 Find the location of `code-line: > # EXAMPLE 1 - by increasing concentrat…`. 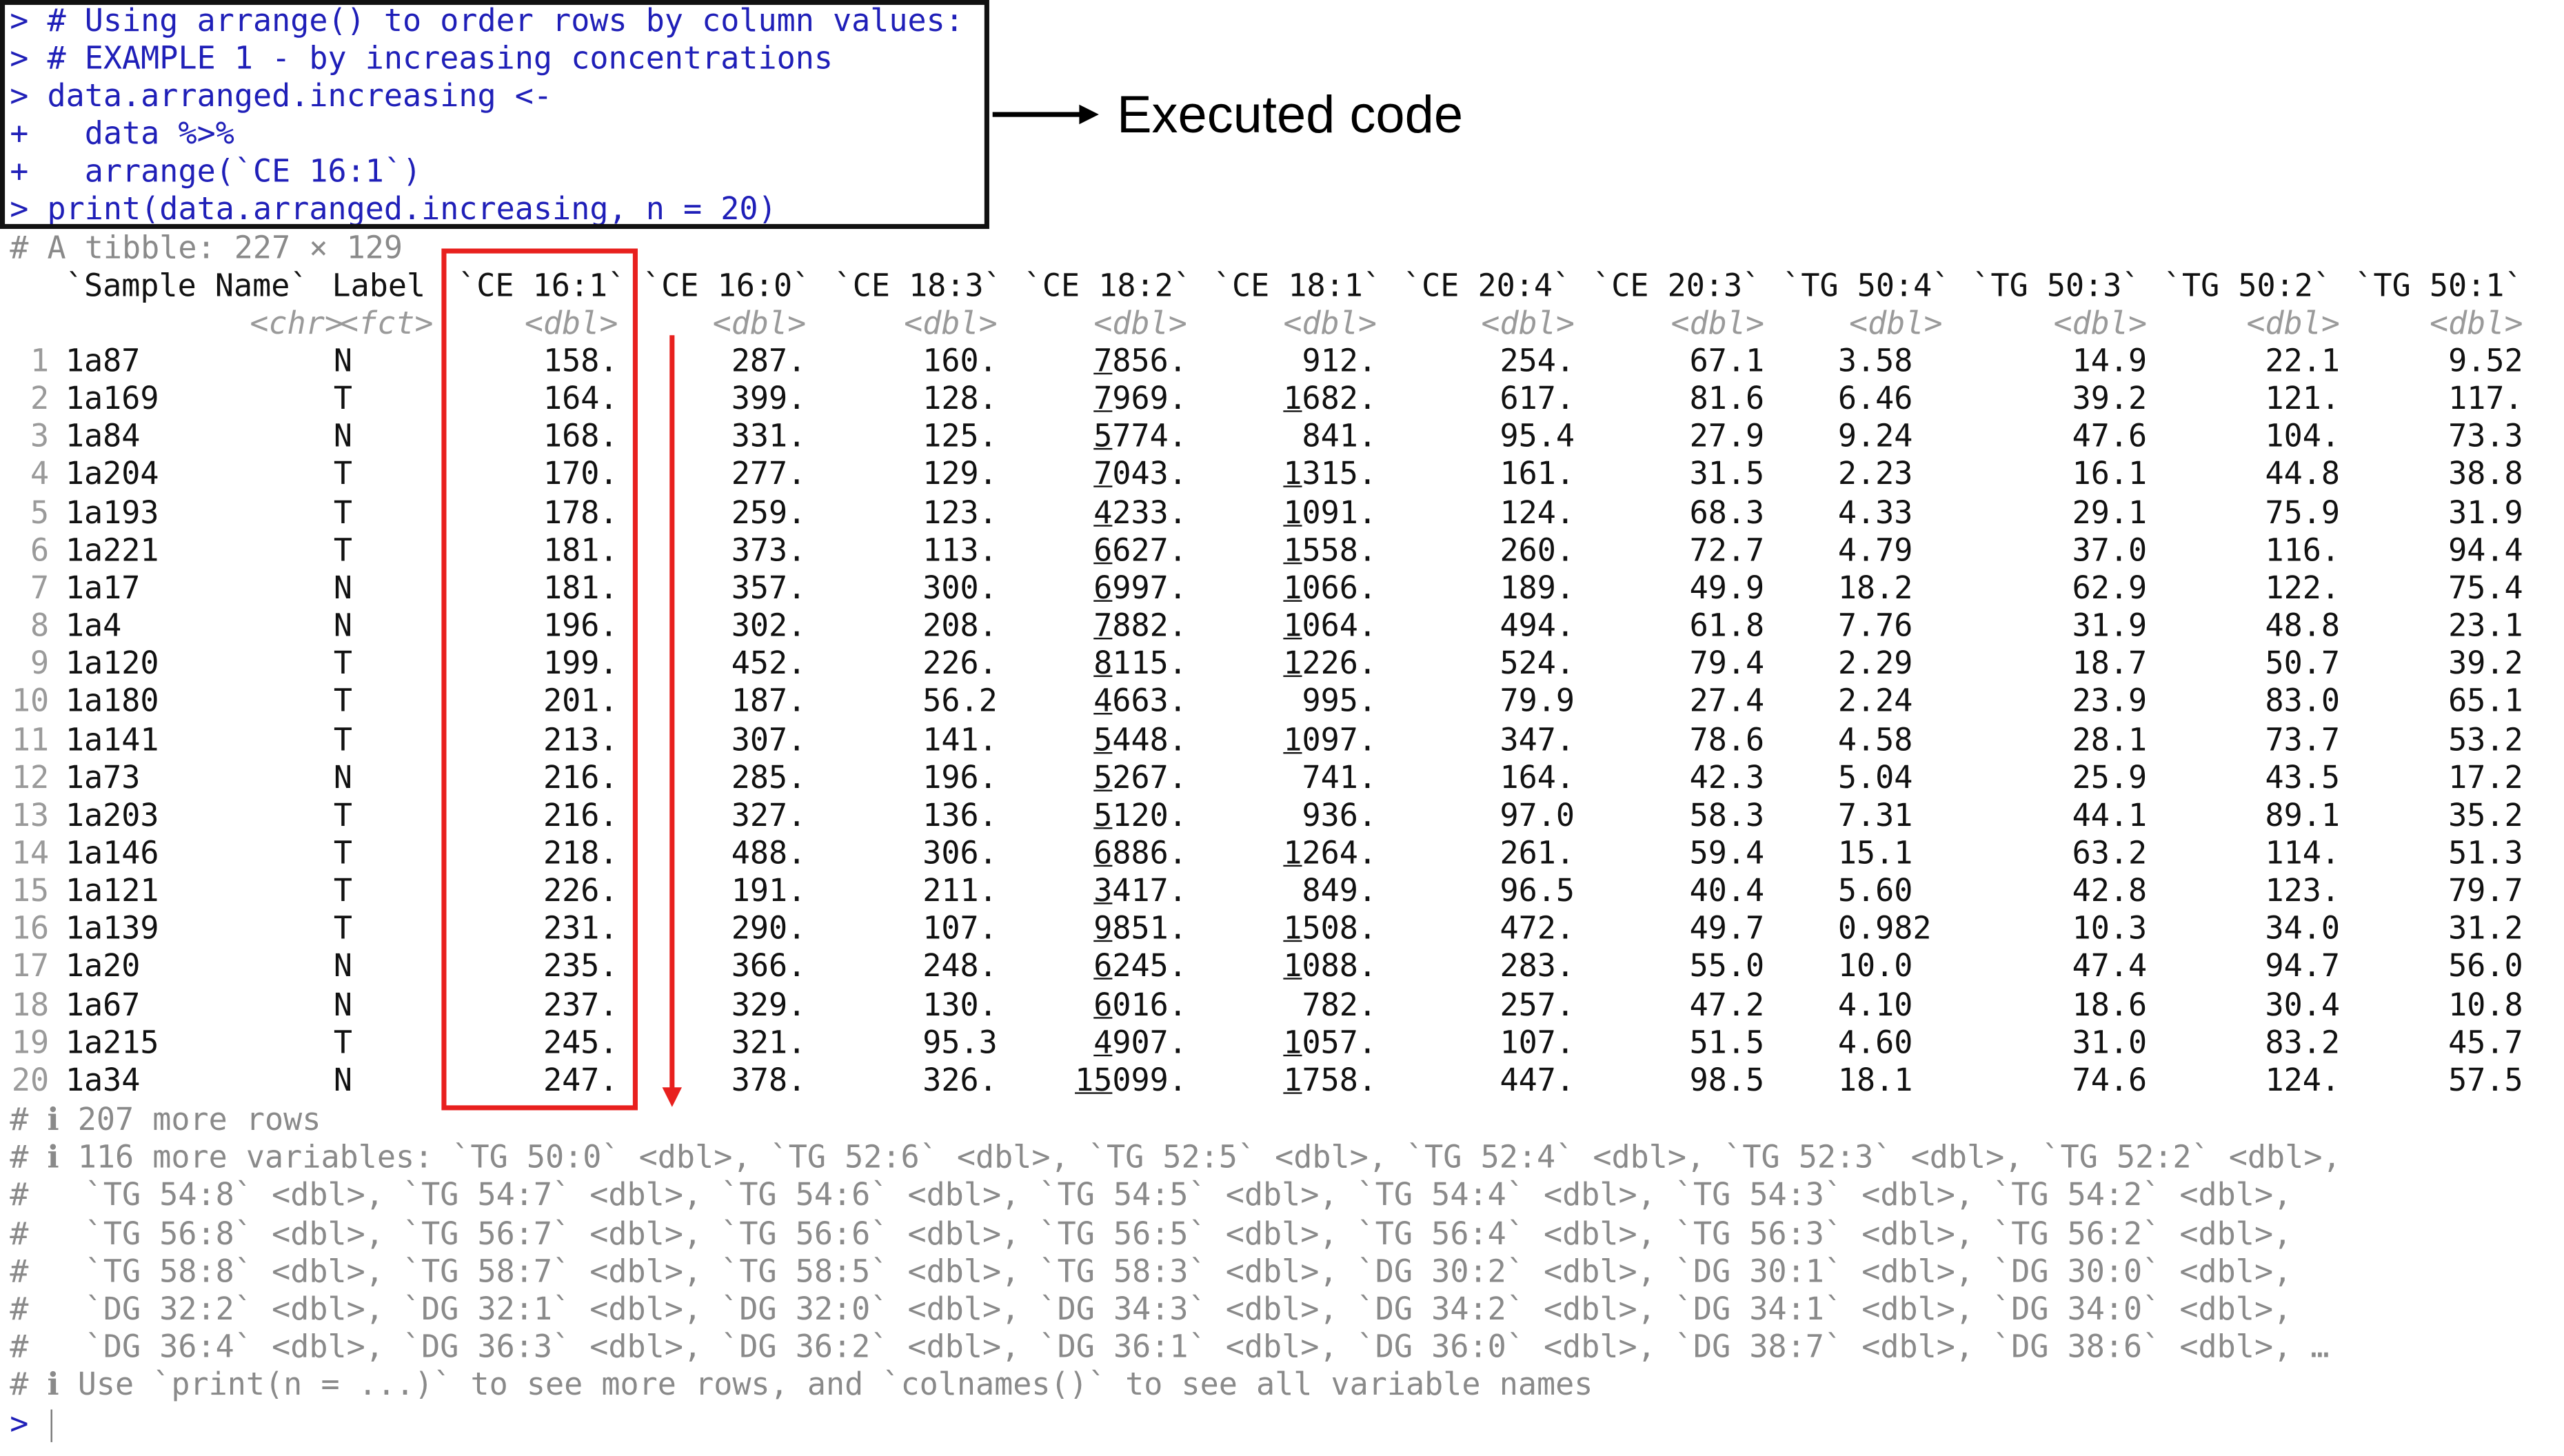

code-line: > # EXAMPLE 1 - by increasing concentrat… is located at coordinates (421, 60).